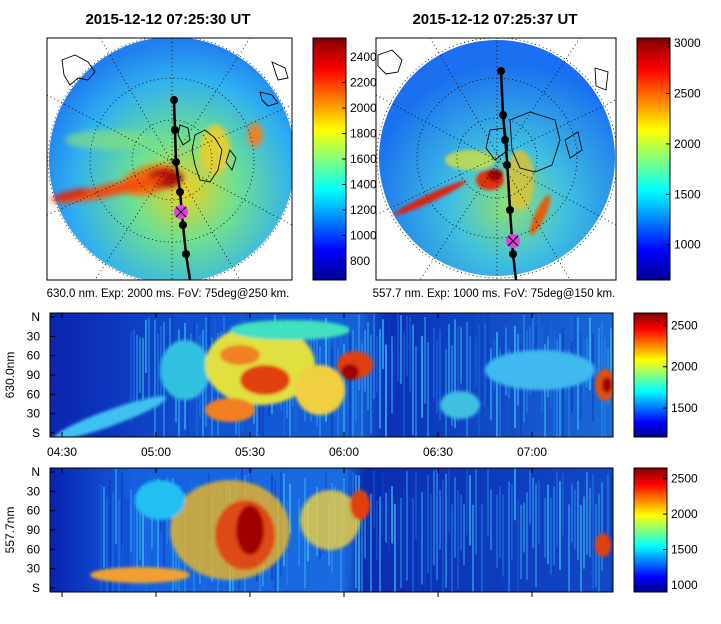 The image size is (721, 624). What do you see at coordinates (363, 83) in the screenshot?
I see `left-colorbar-tick-label: 2200` at bounding box center [363, 83].